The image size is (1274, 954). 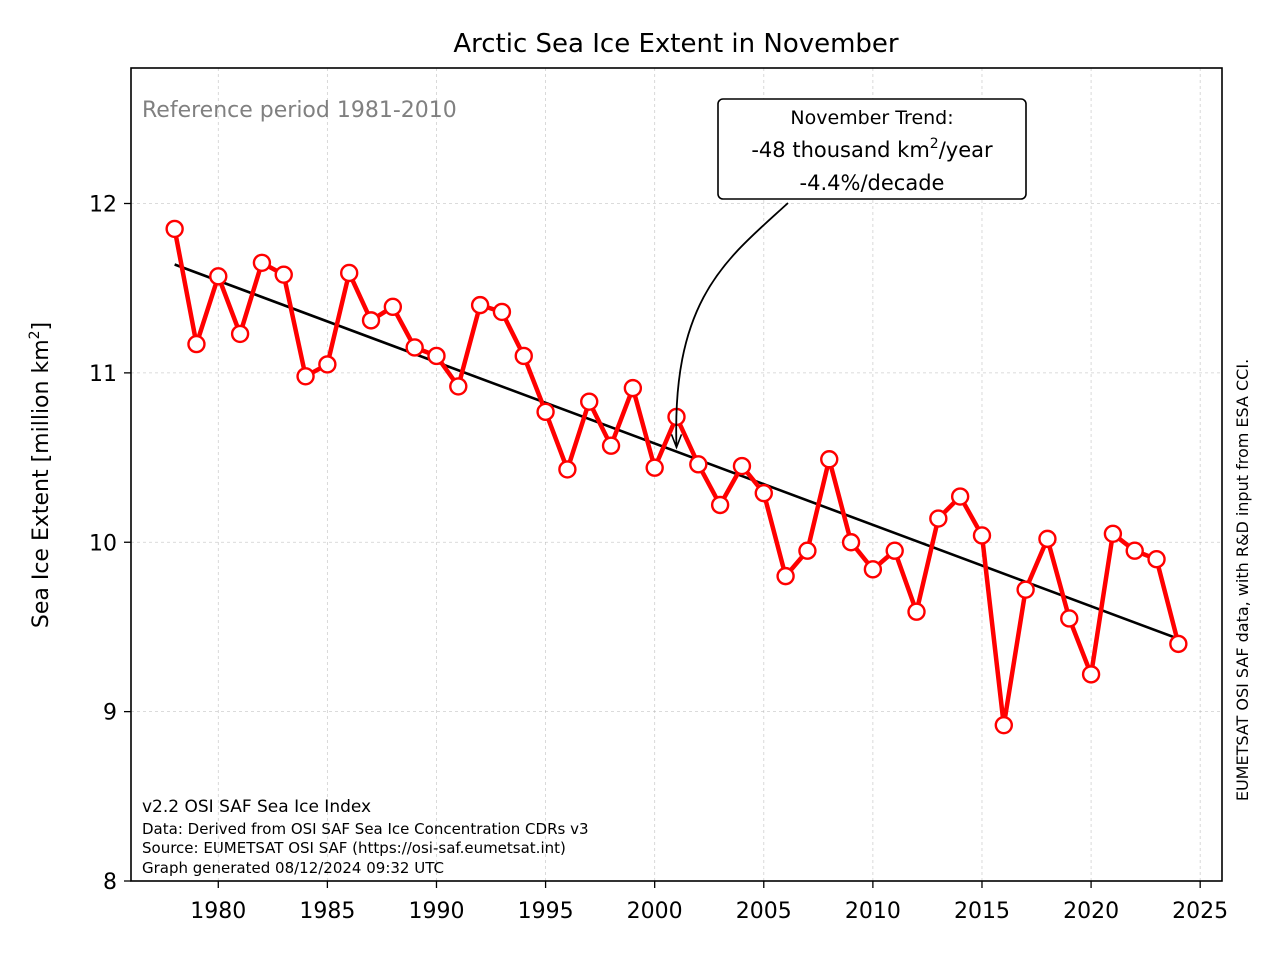 I want to click on x-tick-label: 2025, so click(x=1200, y=911).